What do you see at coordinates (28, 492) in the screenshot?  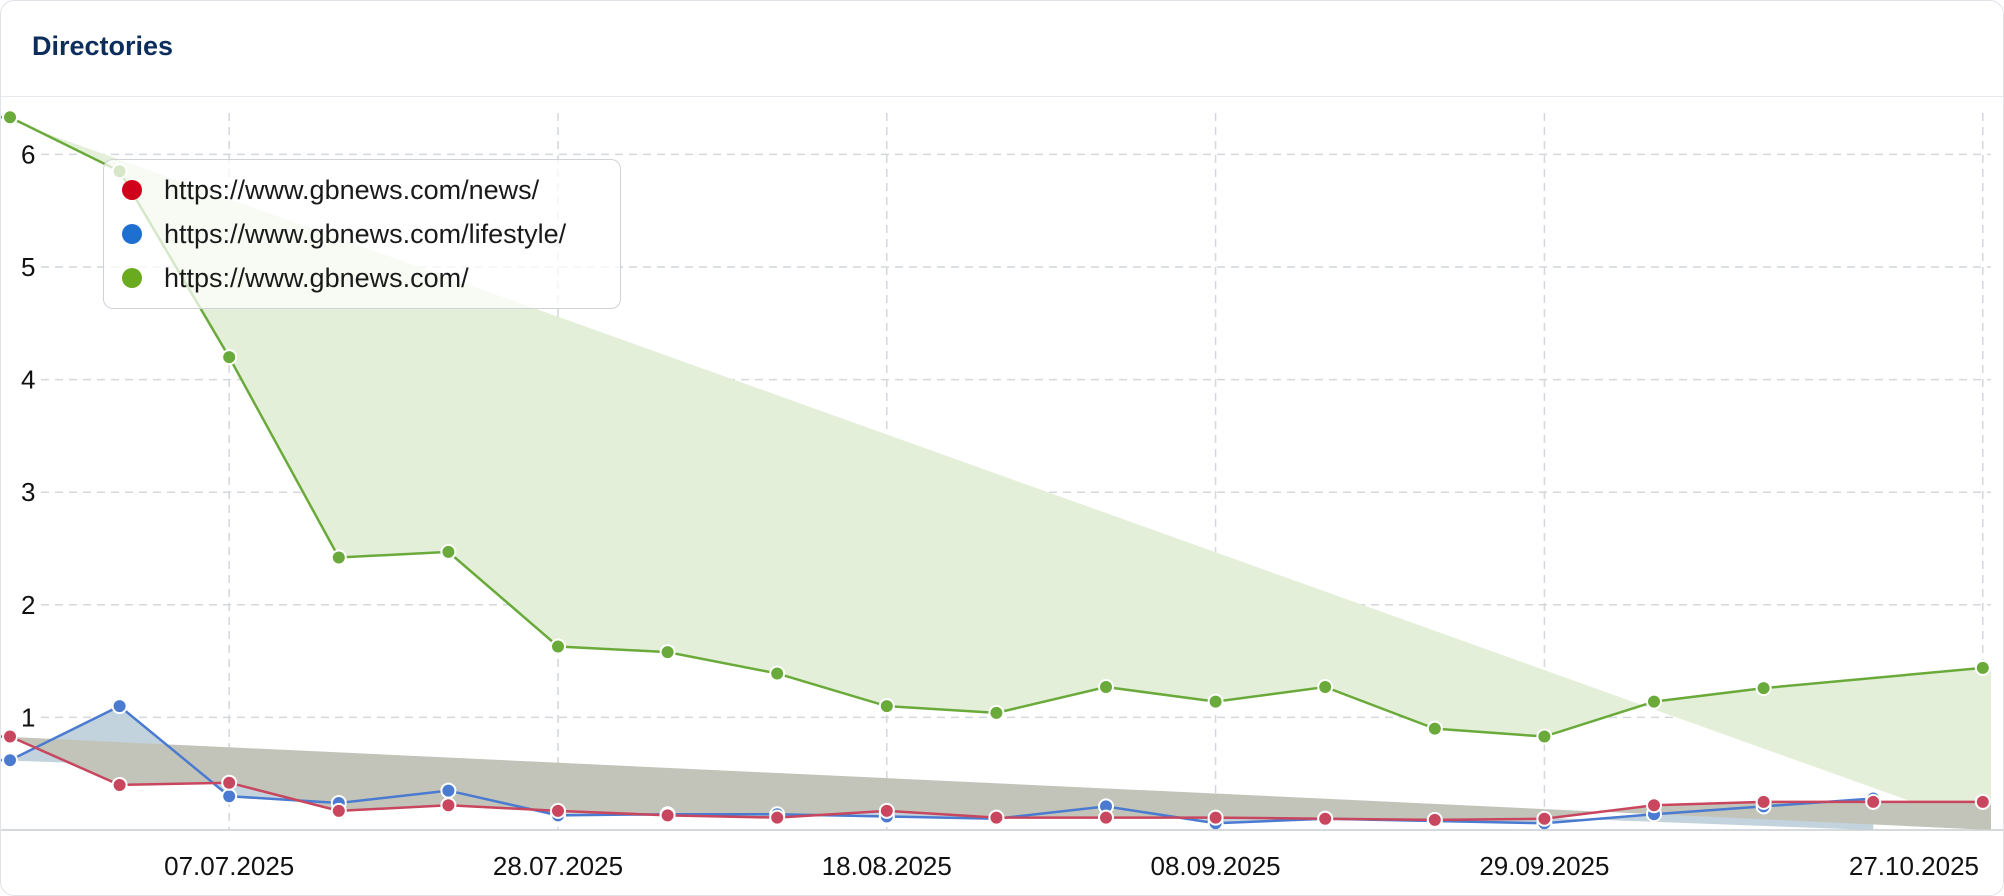 I see `y-tick-label: 3` at bounding box center [28, 492].